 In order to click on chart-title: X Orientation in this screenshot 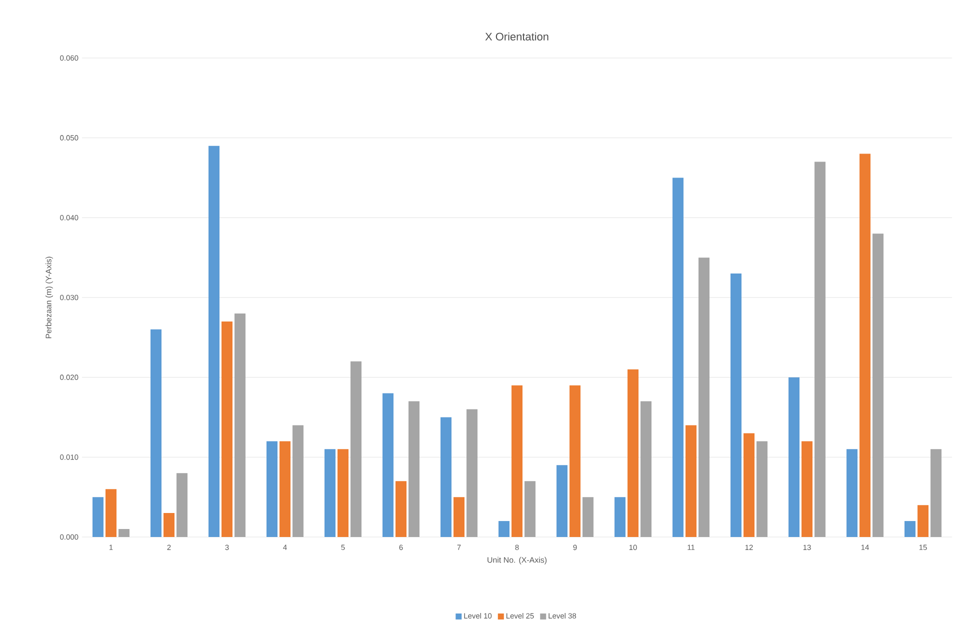, I will do `click(516, 36)`.